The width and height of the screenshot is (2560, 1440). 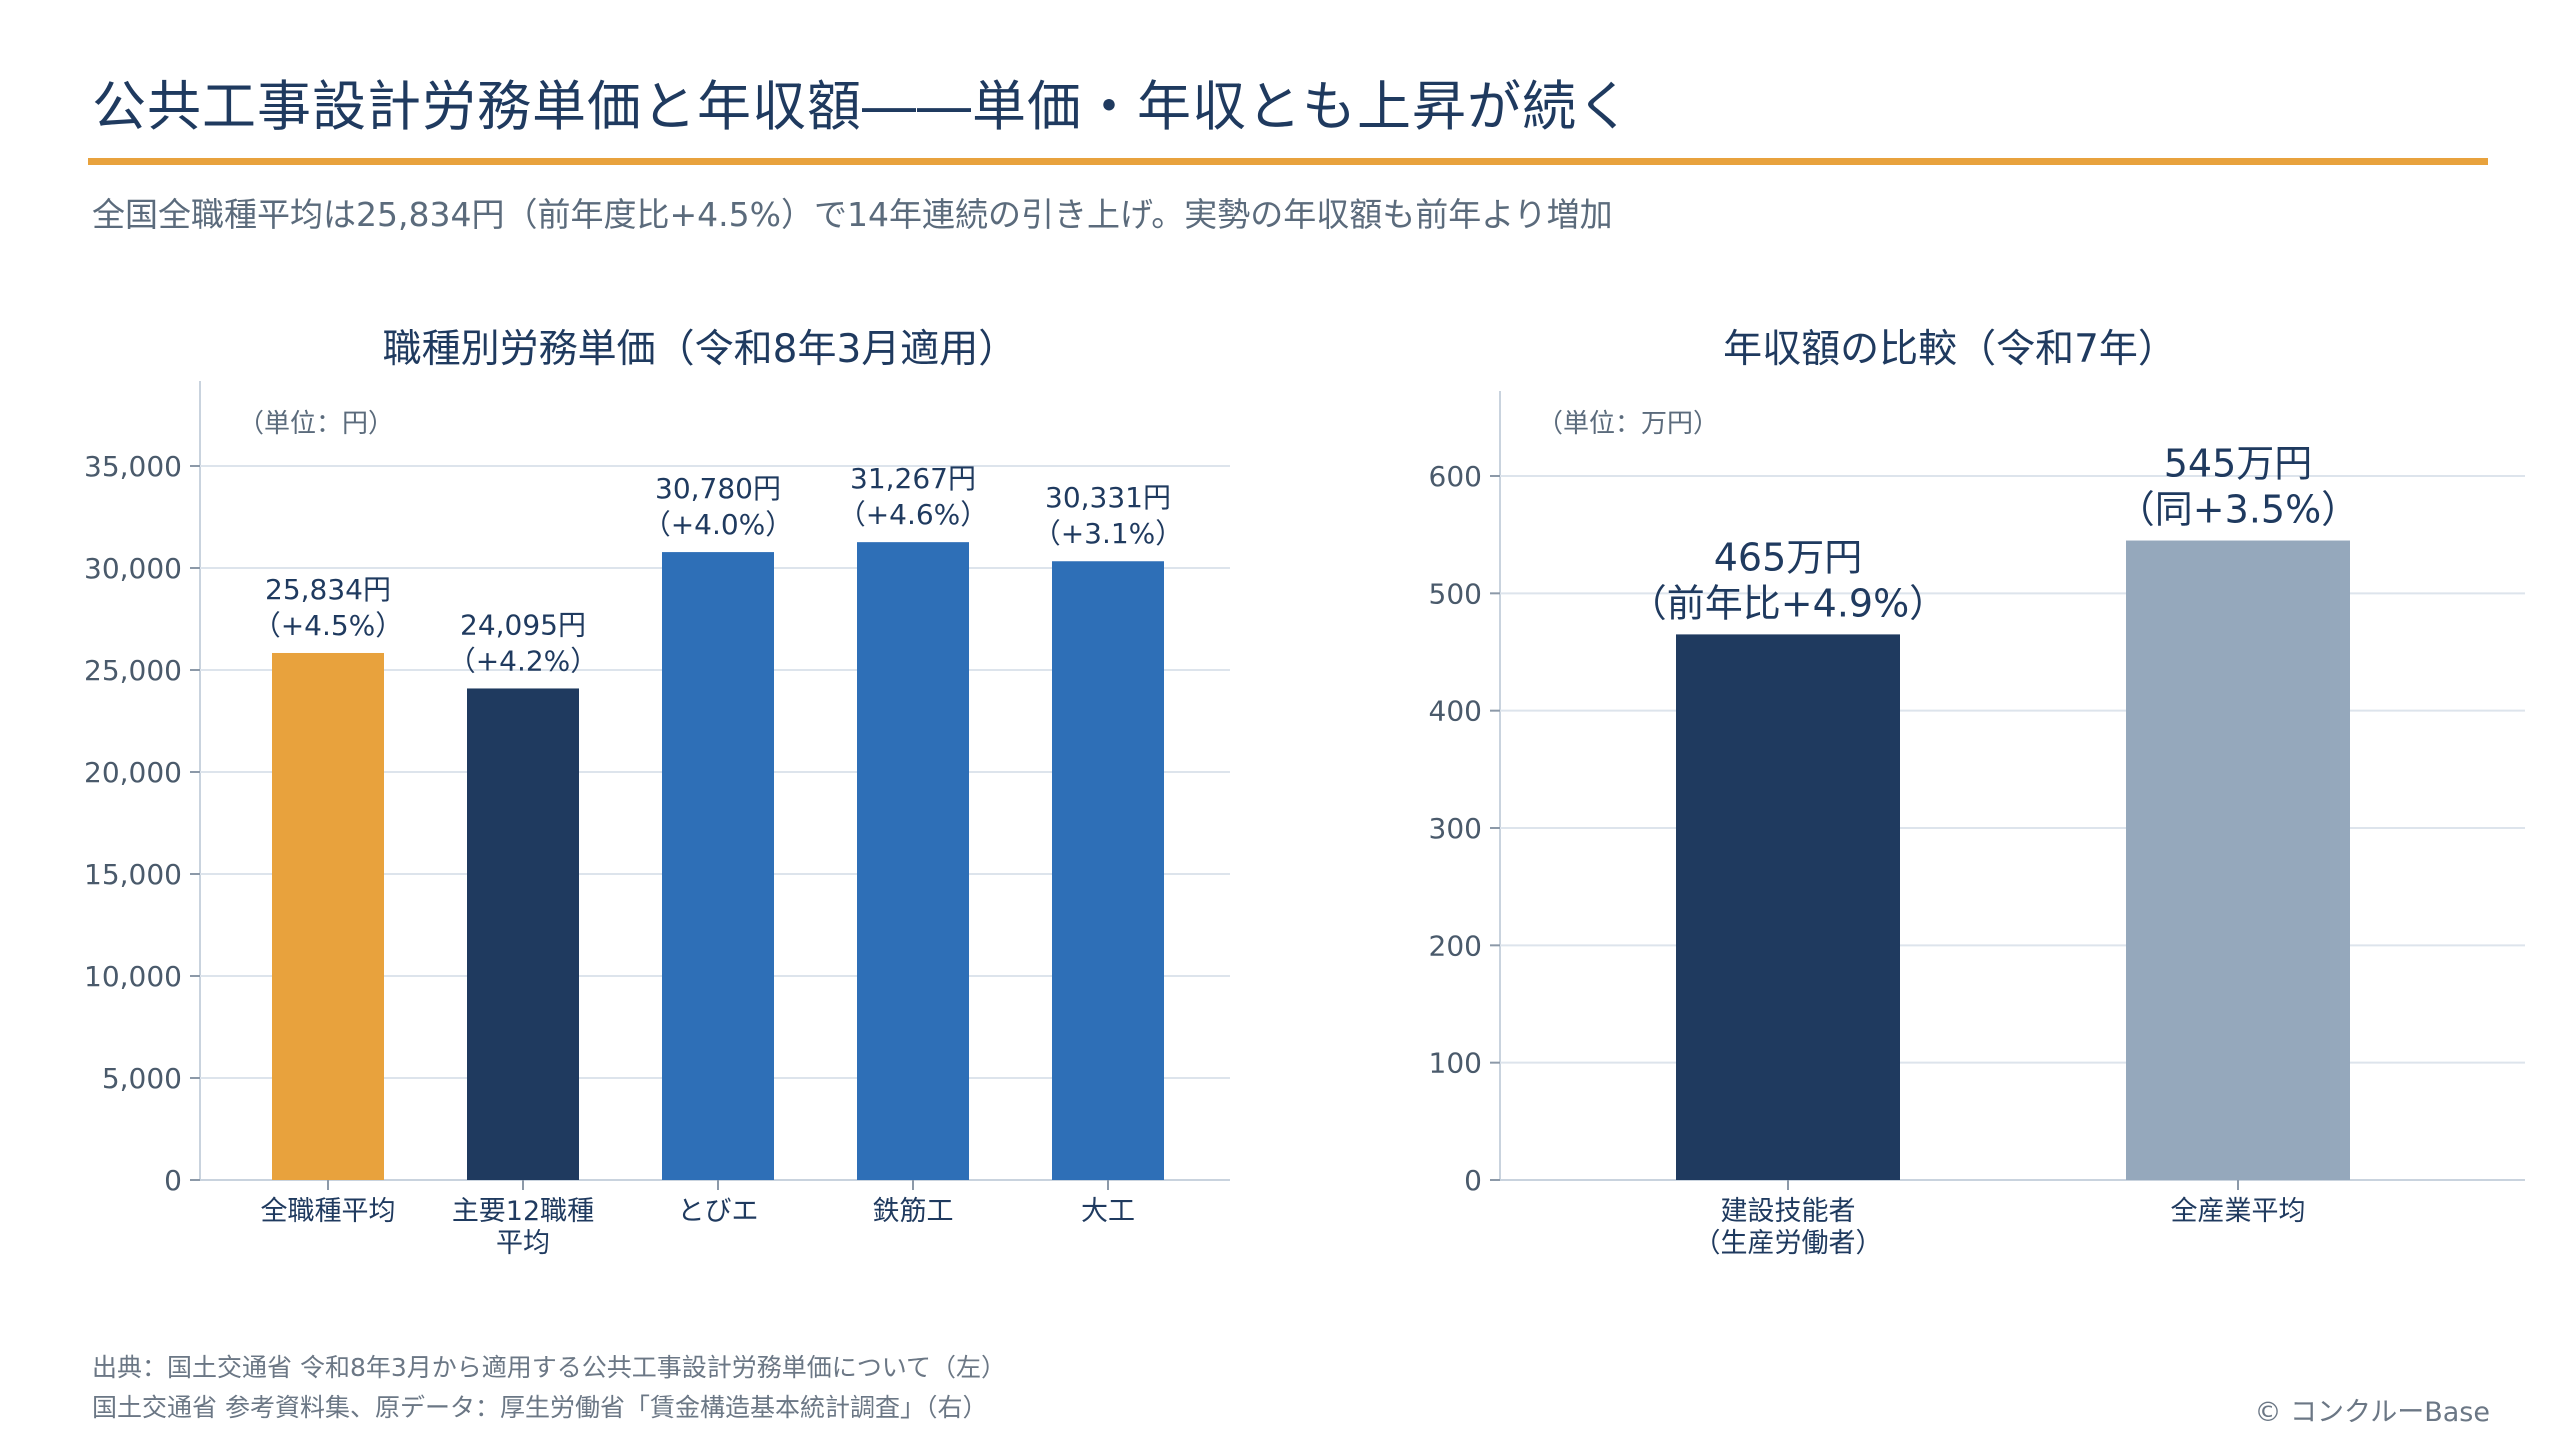 What do you see at coordinates (2238, 510) in the screenshot?
I see `right-value-change-label: （同+3.5%）` at bounding box center [2238, 510].